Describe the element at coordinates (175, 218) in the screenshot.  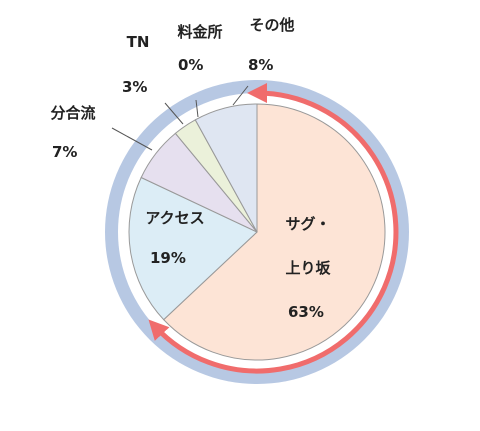
I see `pie-label: アクセス` at that location.